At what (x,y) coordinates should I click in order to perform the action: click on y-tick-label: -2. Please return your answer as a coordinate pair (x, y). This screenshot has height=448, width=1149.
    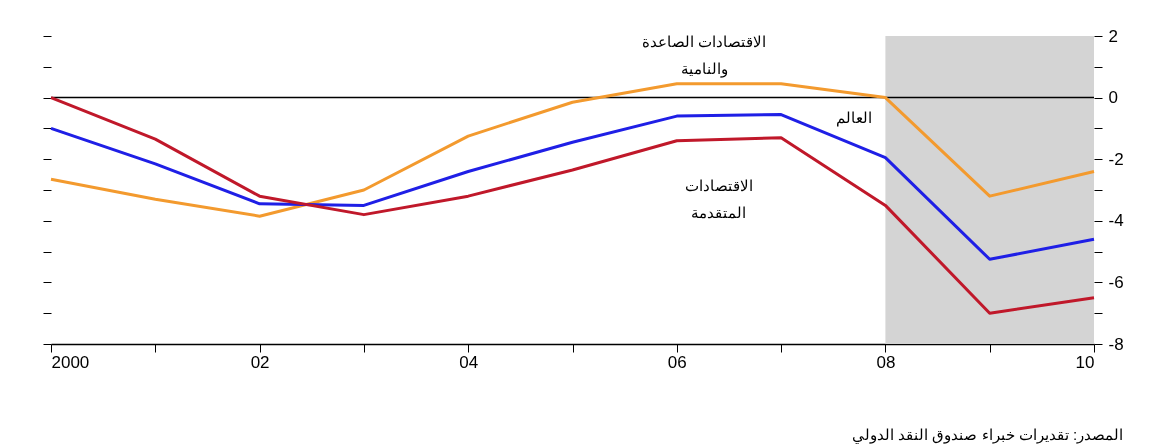
    Looking at the image, I should click on (1116, 159).